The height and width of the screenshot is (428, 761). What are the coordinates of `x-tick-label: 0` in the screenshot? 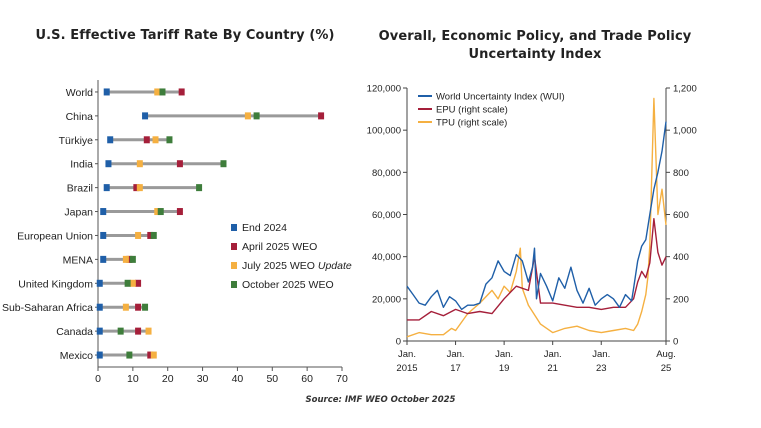 It's located at (98, 379).